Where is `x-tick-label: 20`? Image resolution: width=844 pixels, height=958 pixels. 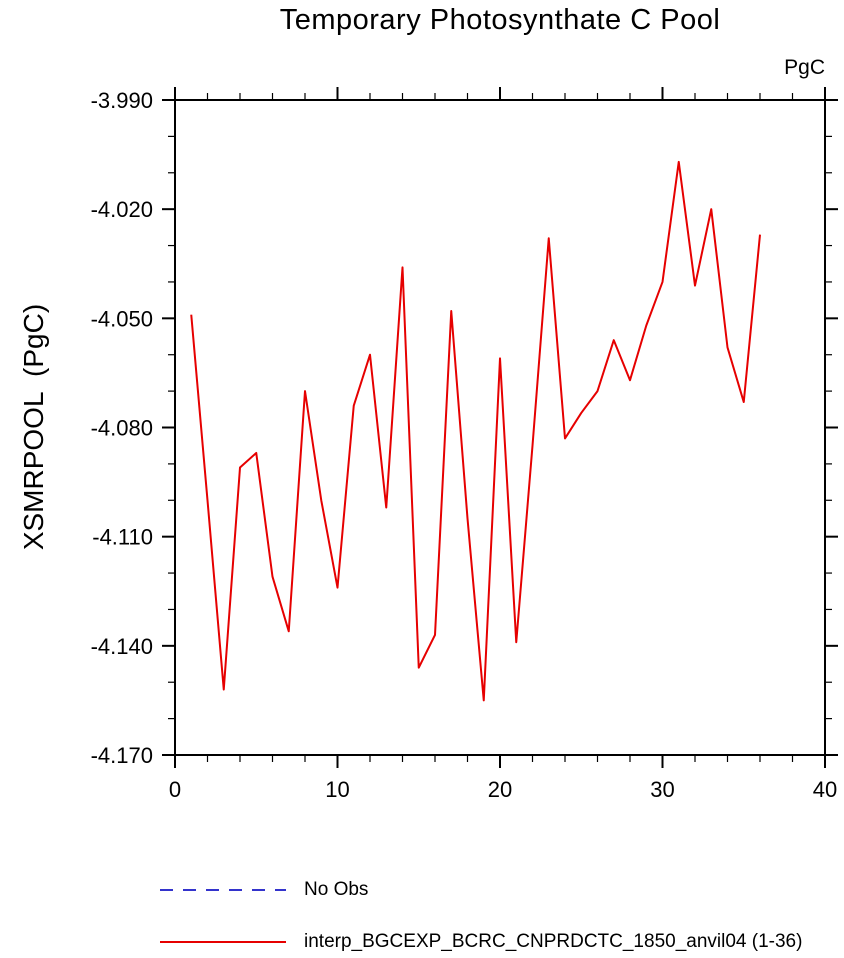
x-tick-label: 20 is located at coordinates (500, 789).